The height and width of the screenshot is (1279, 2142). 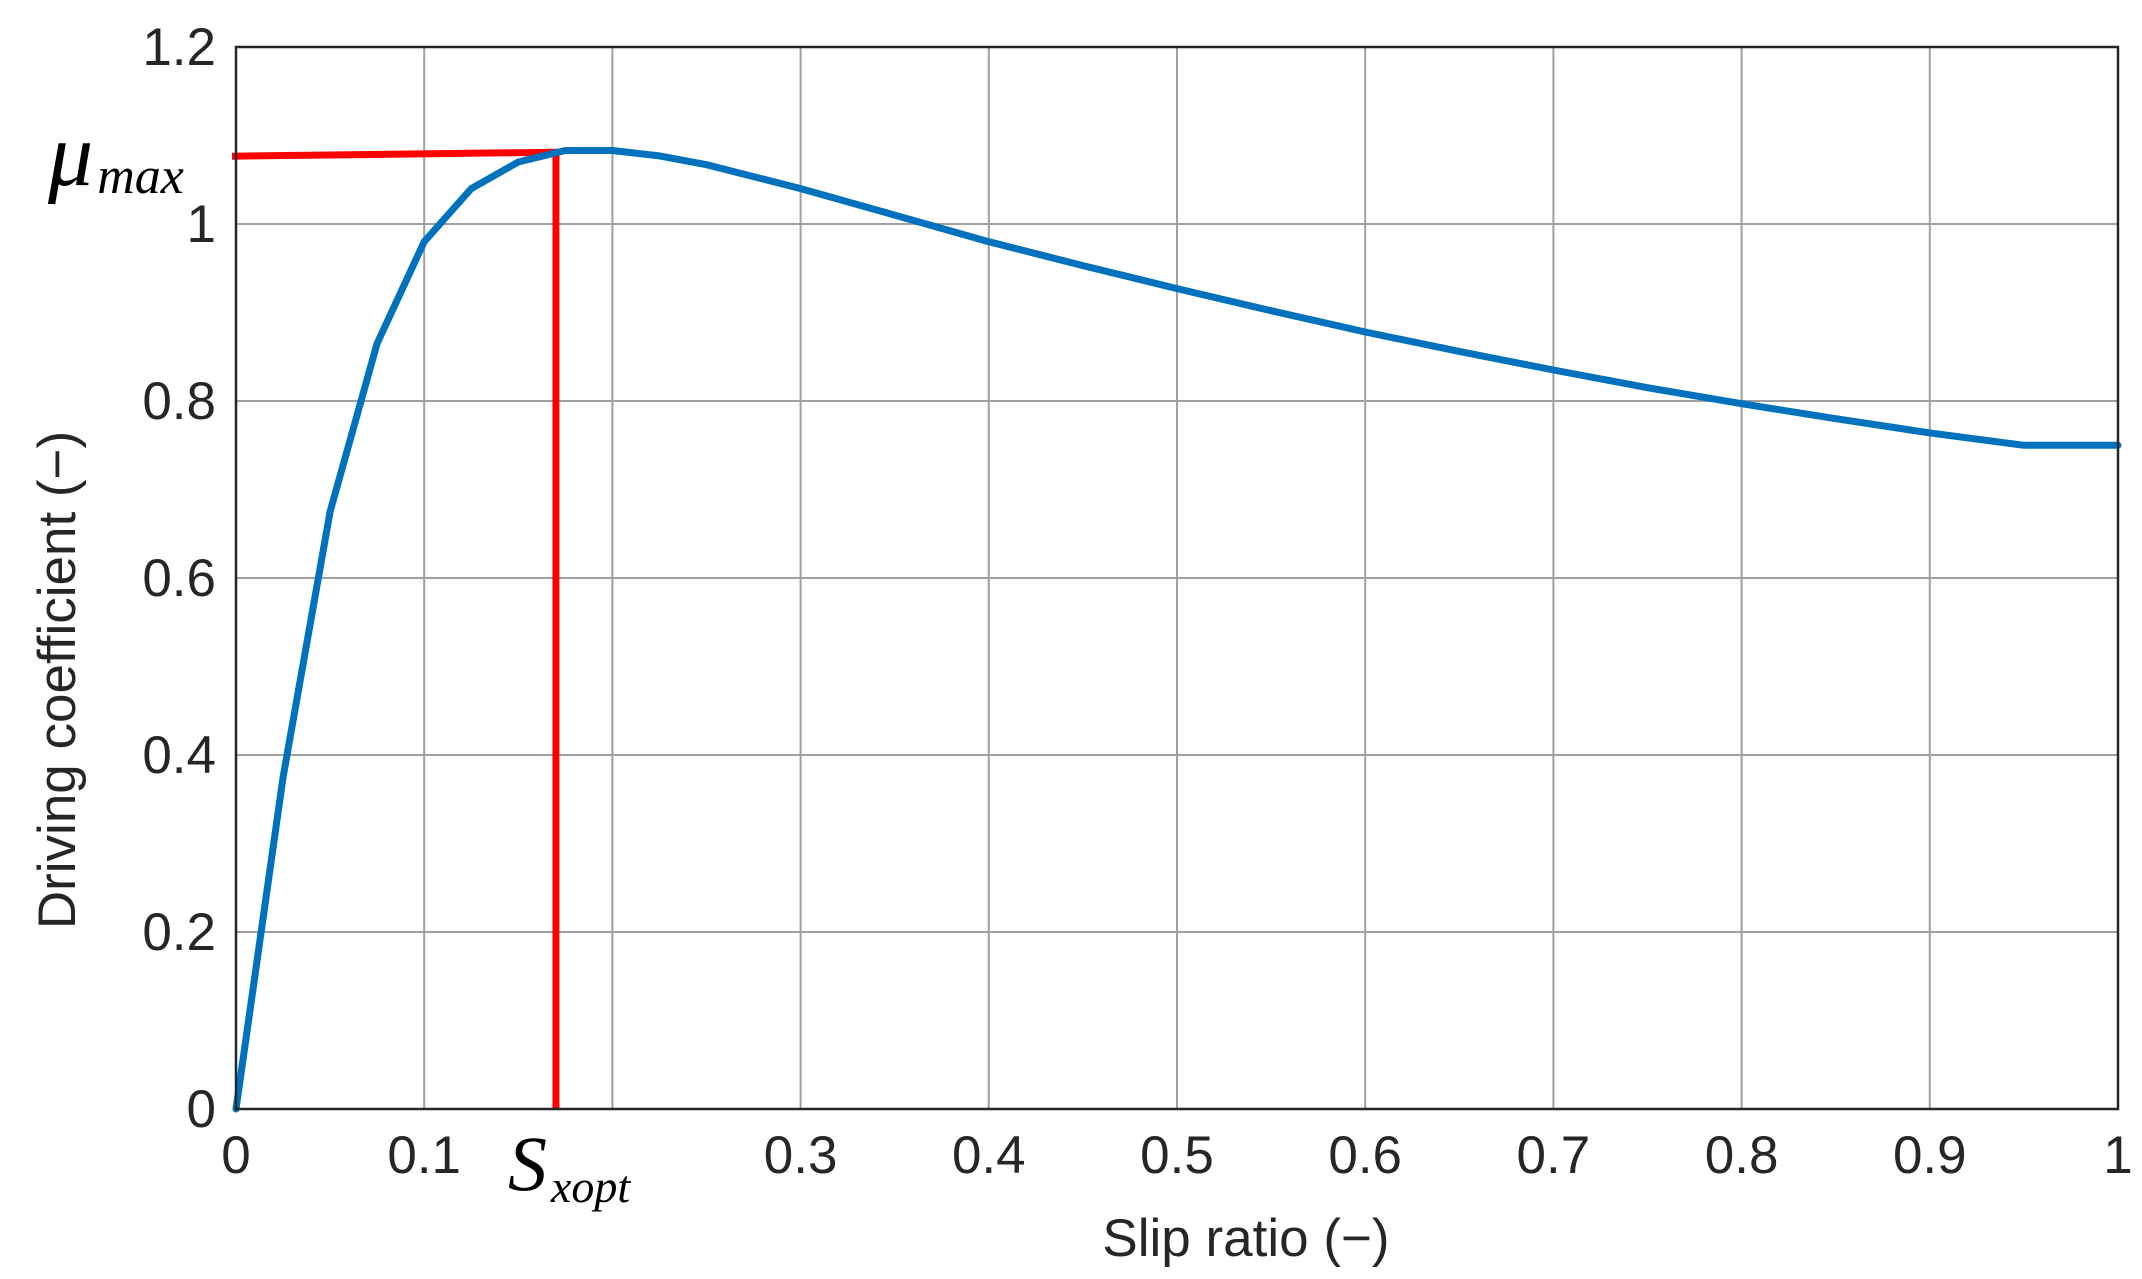 I want to click on y-tick-label: 0, so click(x=201, y=1109).